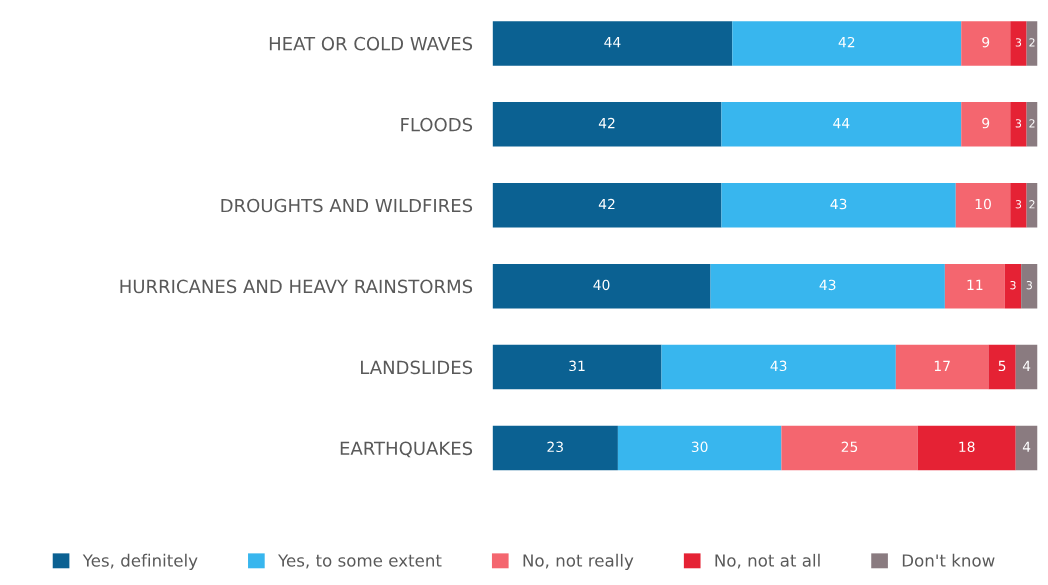 Image resolution: width=1048 pixels, height=585 pixels. I want to click on y-tick-label: DROUGHTS AND WILDFIRES, so click(347, 205).